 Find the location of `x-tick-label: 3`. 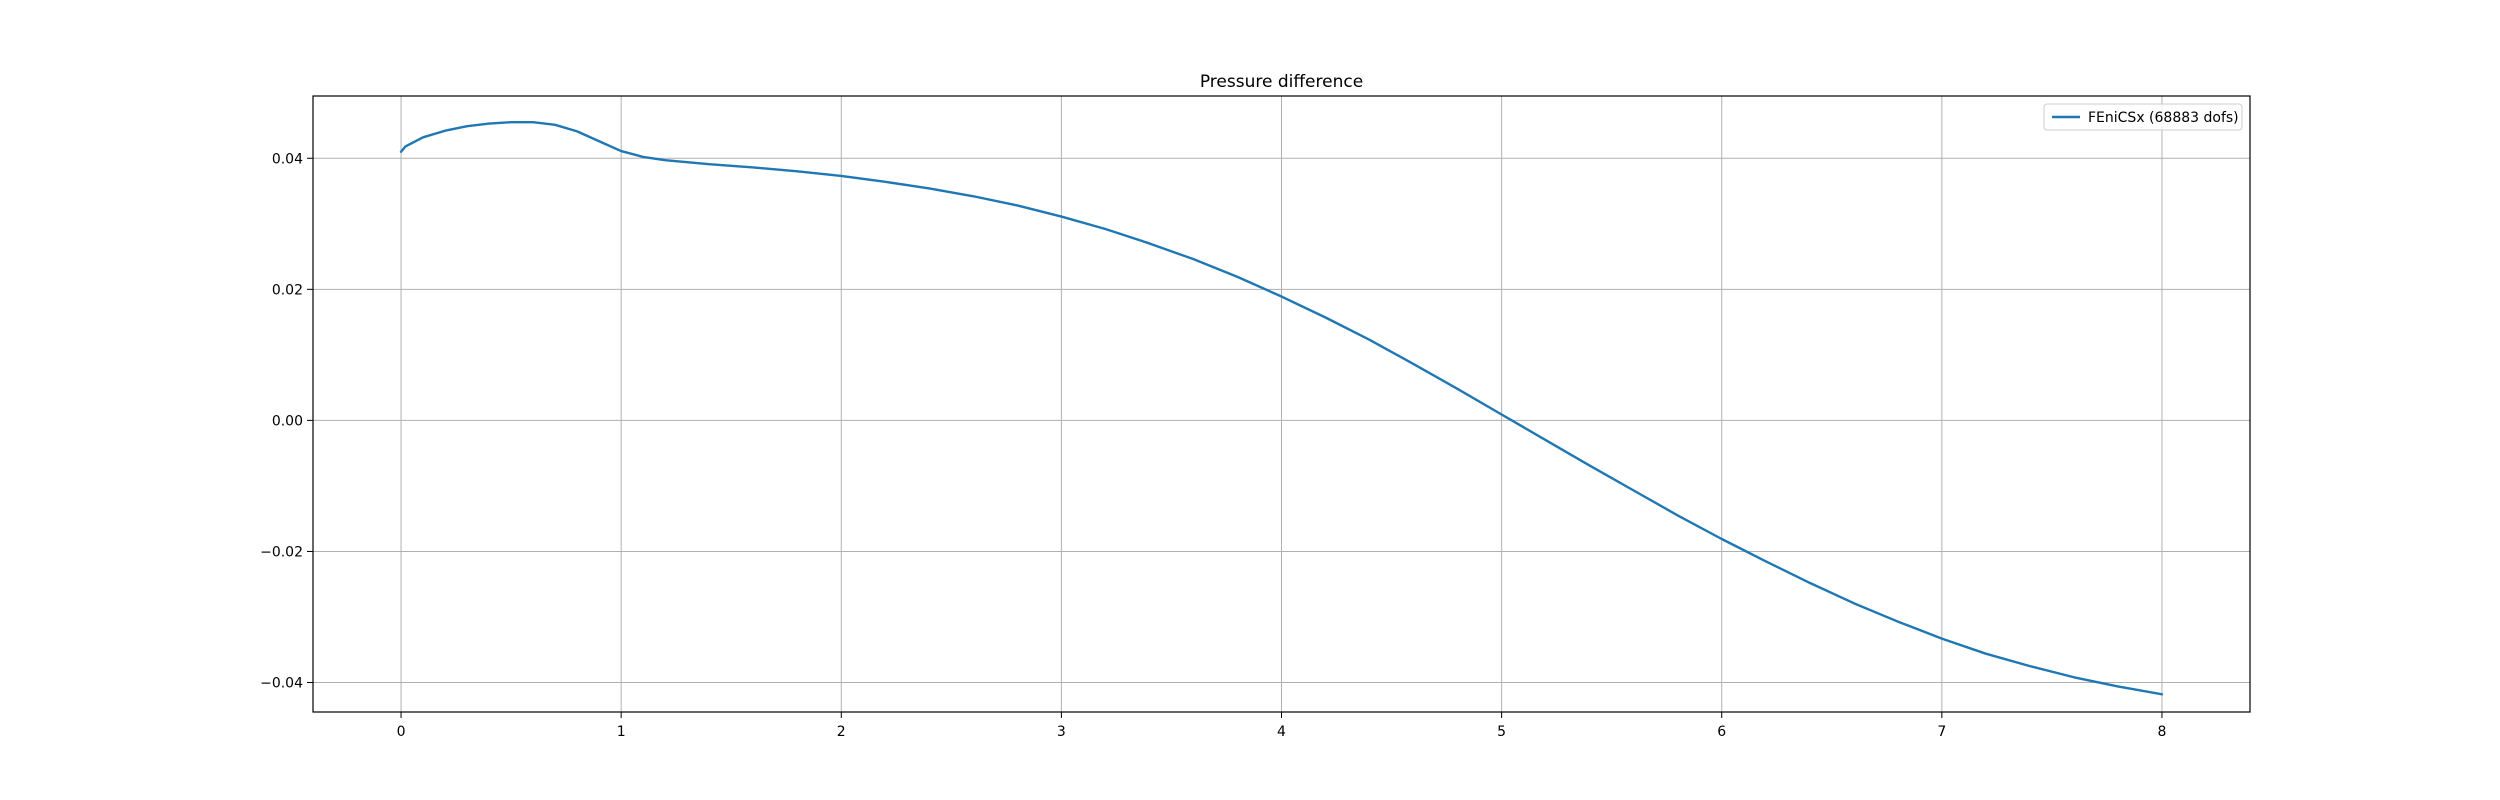

x-tick-label: 3 is located at coordinates (1061, 732).